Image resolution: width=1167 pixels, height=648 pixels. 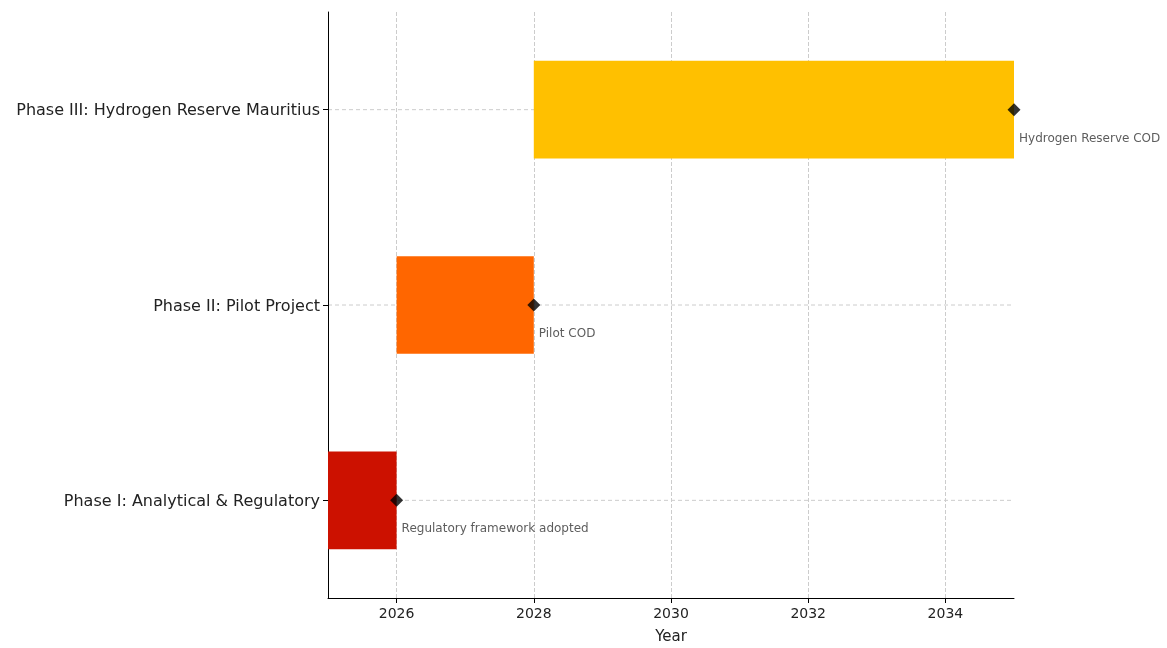 What do you see at coordinates (191, 500) in the screenshot?
I see `y-tick-label: Phase I: Analytical & Regulatory` at bounding box center [191, 500].